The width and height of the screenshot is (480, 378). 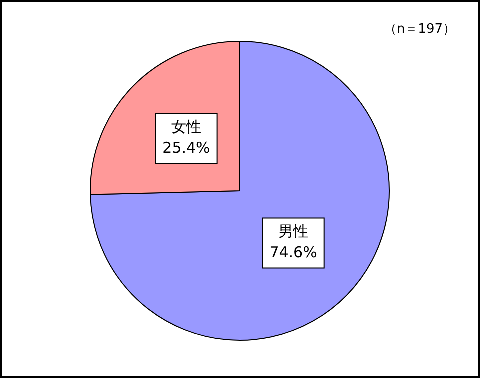 I want to click on slice-label: 男性, so click(x=293, y=231).